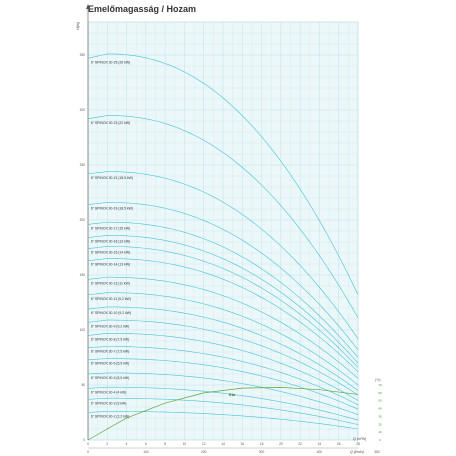  What do you see at coordinates (185, 444) in the screenshot?
I see `x-tick-label-top: 10` at bounding box center [185, 444].